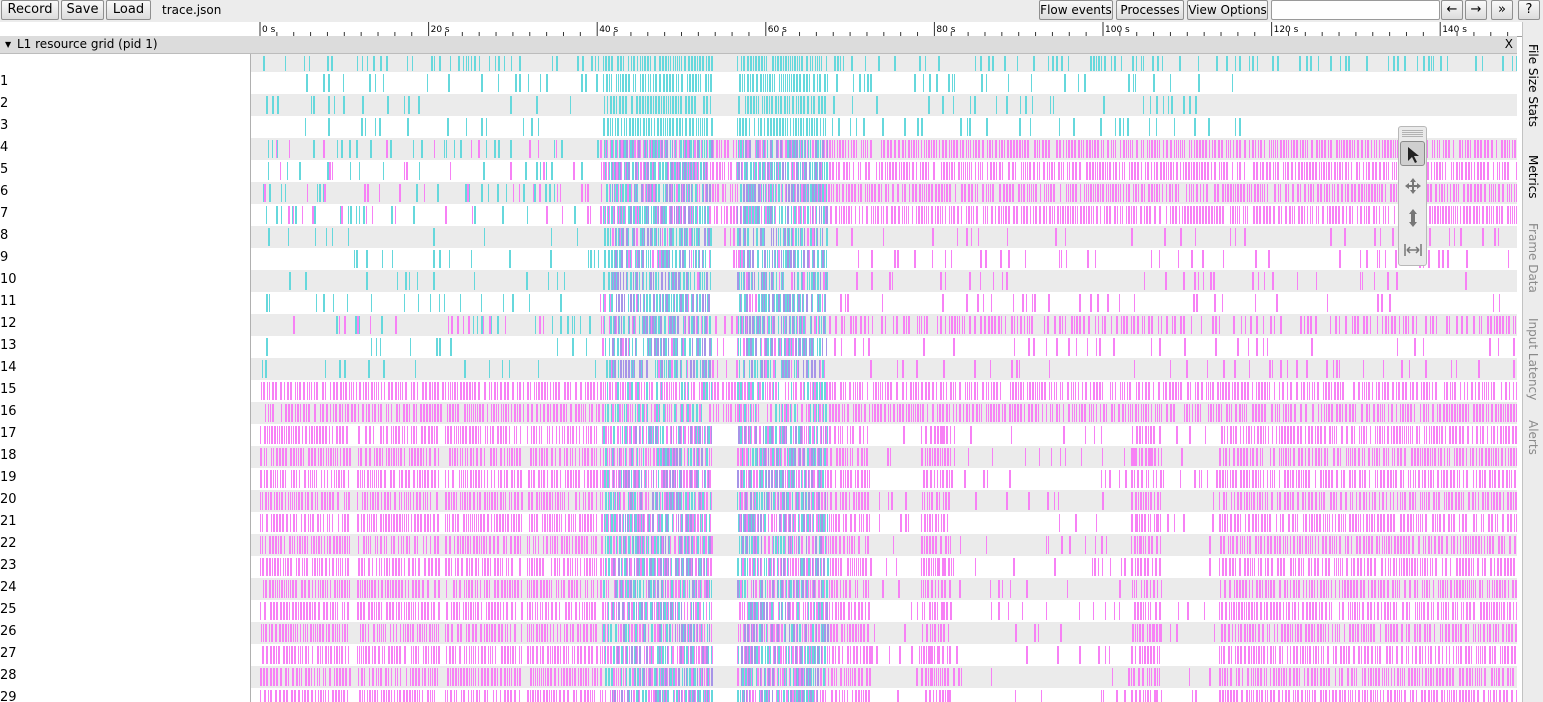 The height and width of the screenshot is (702, 1543). Describe the element at coordinates (1076, 10) in the screenshot. I see `flow-events-button: Flow events` at that location.